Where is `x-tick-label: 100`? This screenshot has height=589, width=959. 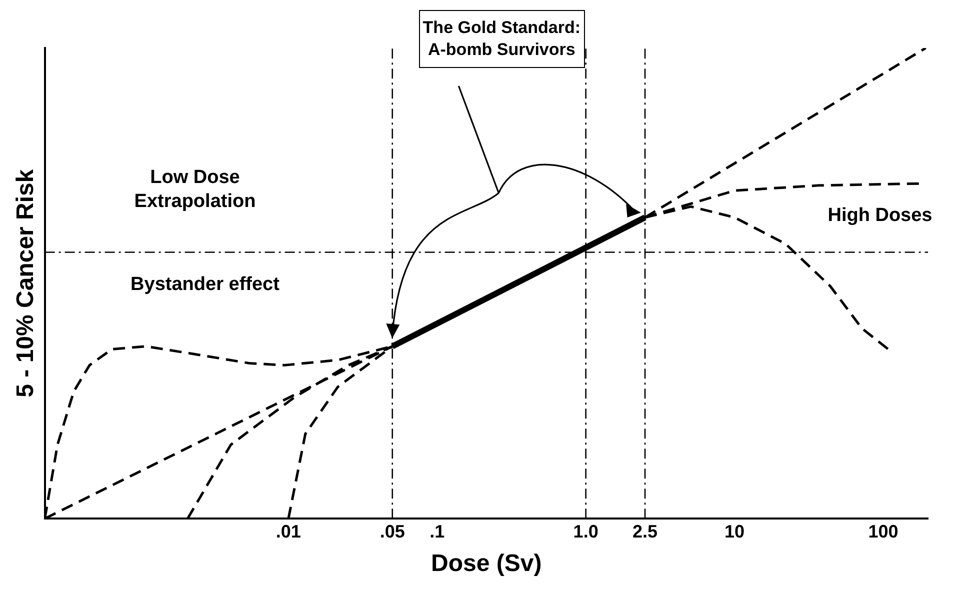
x-tick-label: 100 is located at coordinates (883, 531).